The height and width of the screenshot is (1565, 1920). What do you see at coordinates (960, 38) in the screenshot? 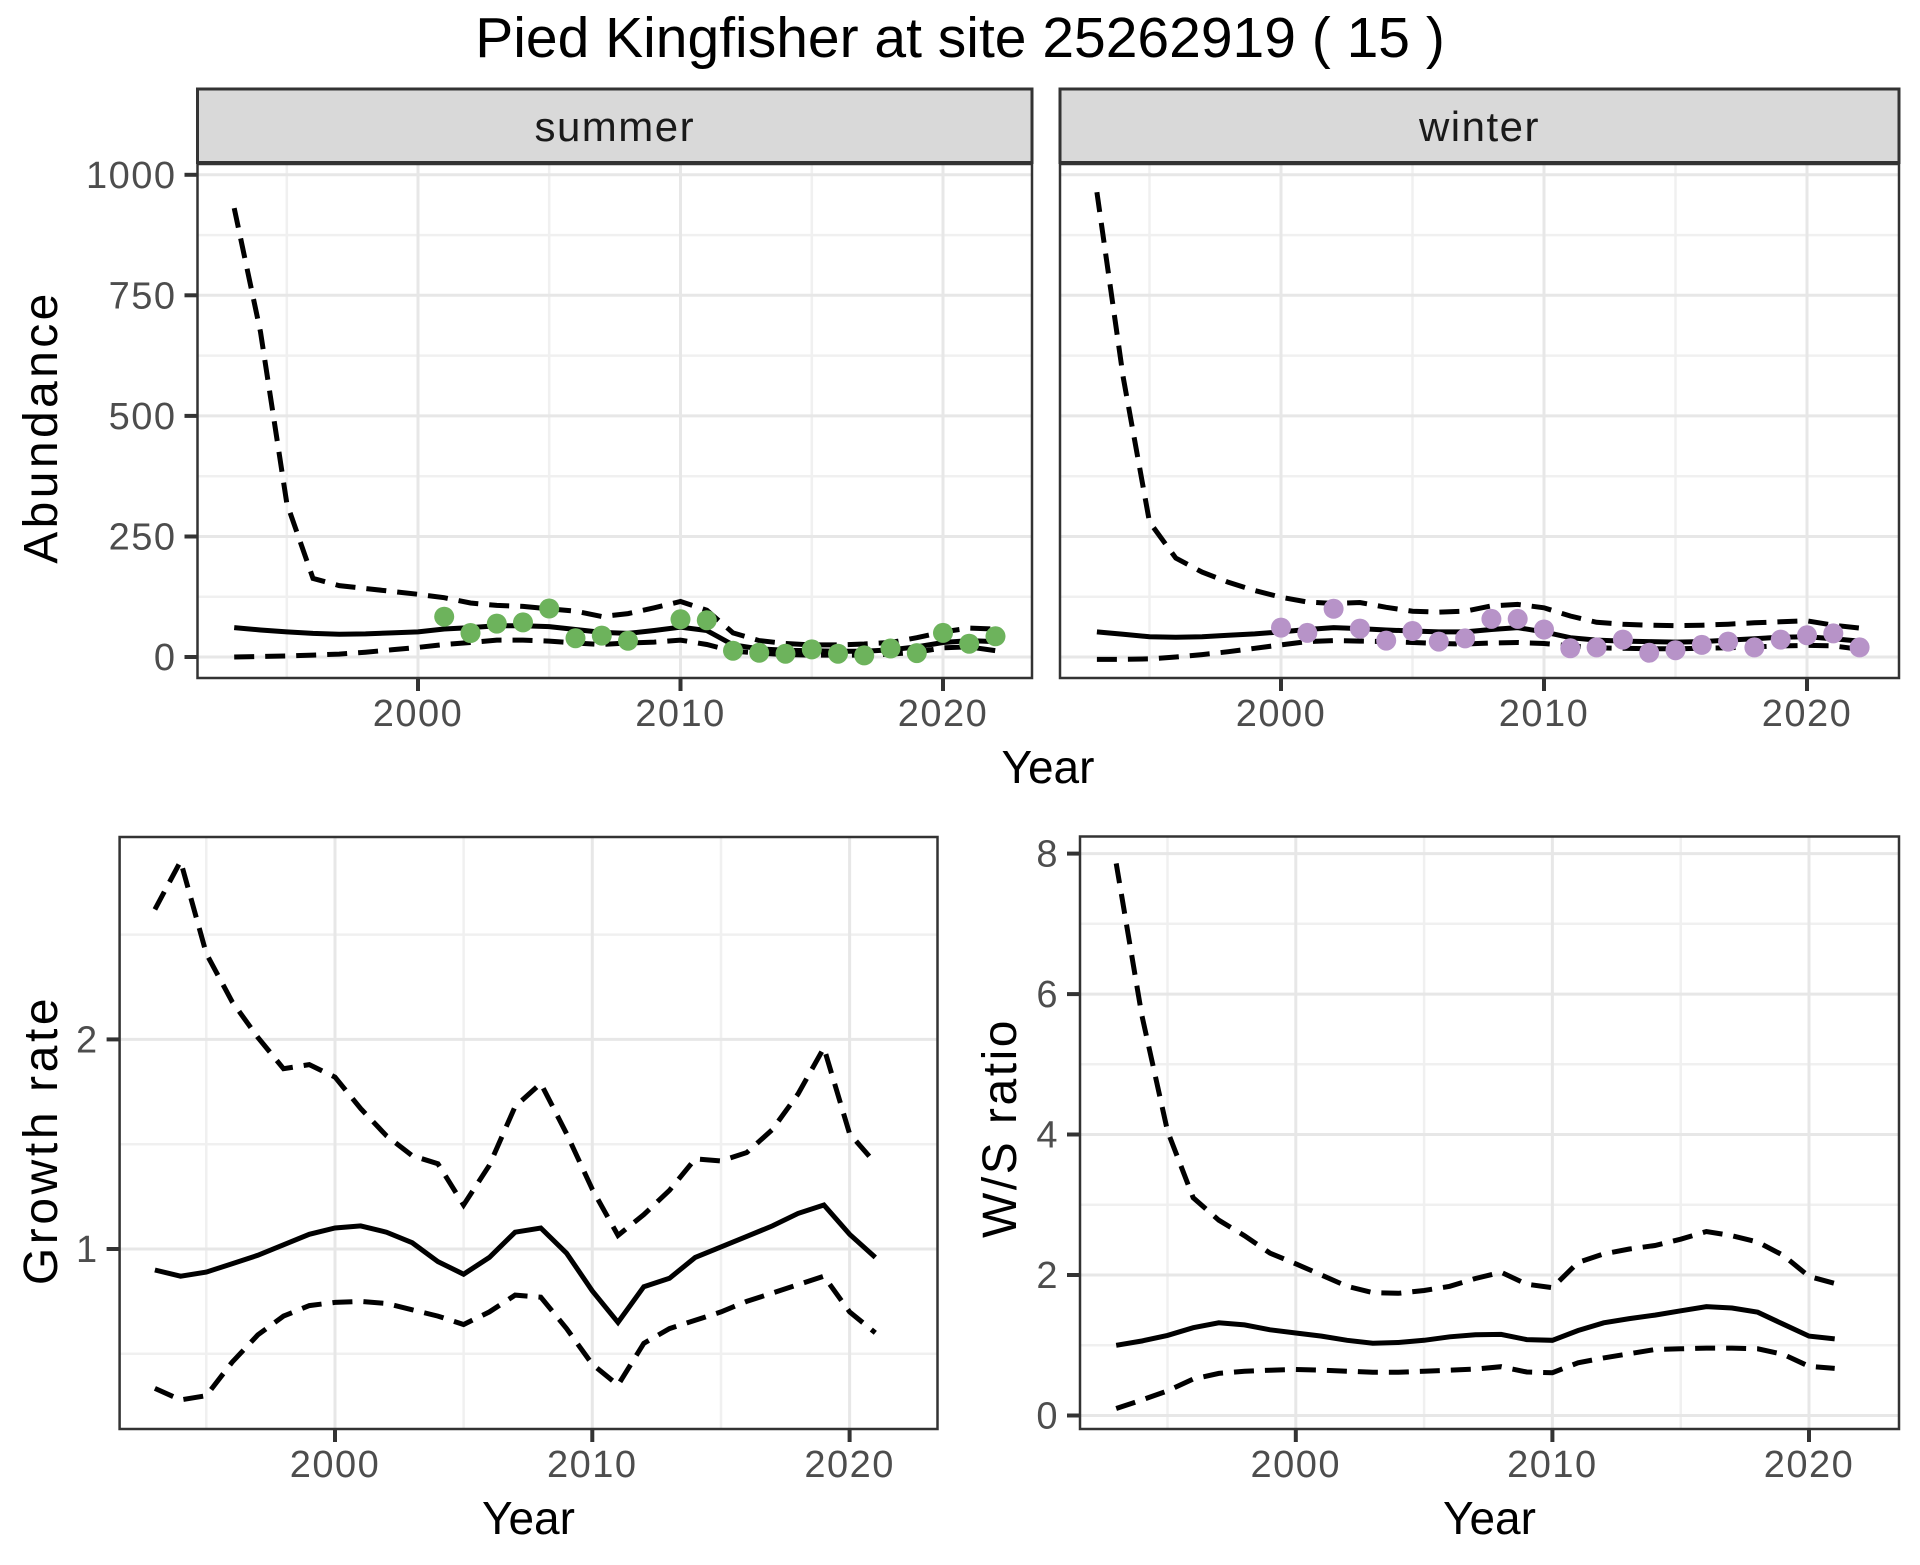
I see `svg-text:Pied Kingfisher at site 252629: Pied Kingfisher at site 25262919 ( 15 )` at bounding box center [960, 38].